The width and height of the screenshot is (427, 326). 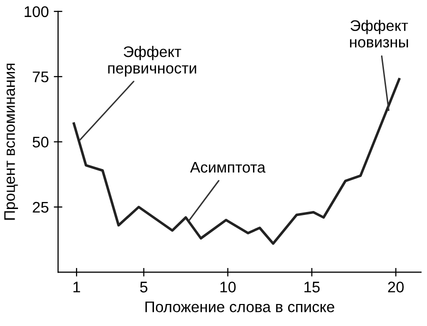 I want to click on x-tick-label: 10, so click(x=228, y=287).